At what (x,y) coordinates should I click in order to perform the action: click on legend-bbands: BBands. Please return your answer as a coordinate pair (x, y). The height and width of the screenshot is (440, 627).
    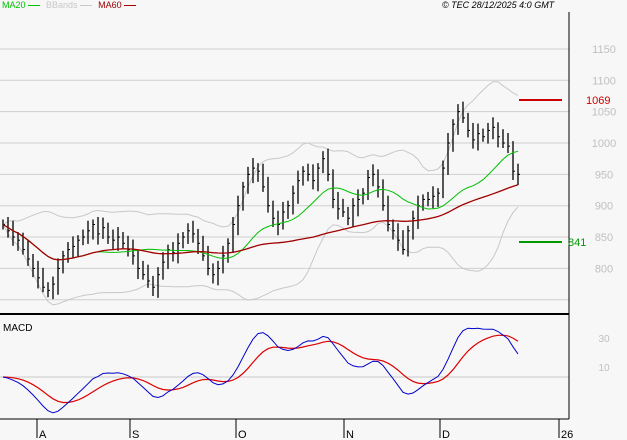
    Looking at the image, I should click on (62, 5).